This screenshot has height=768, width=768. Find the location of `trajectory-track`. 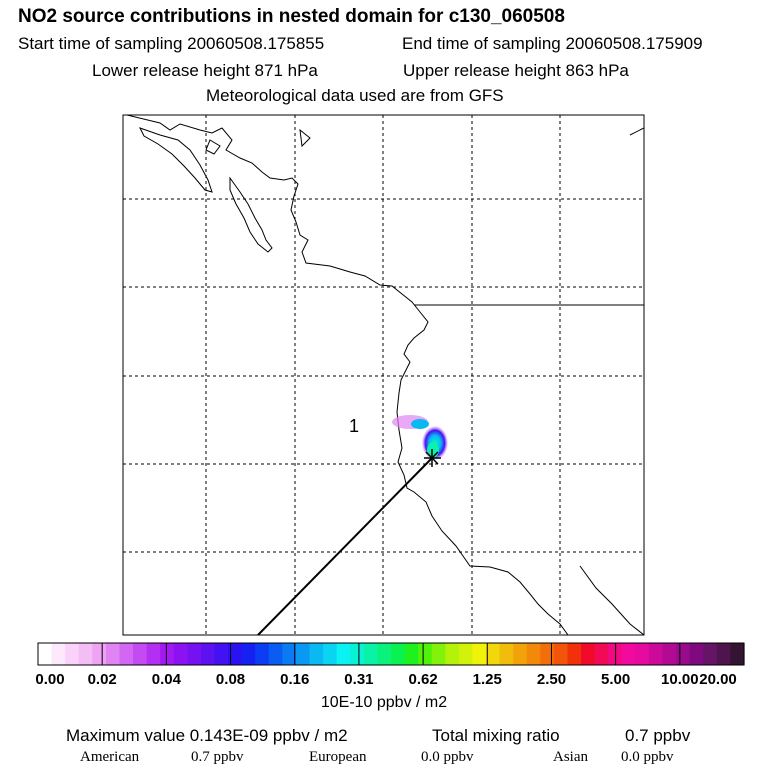

trajectory-track is located at coordinates (345, 546).